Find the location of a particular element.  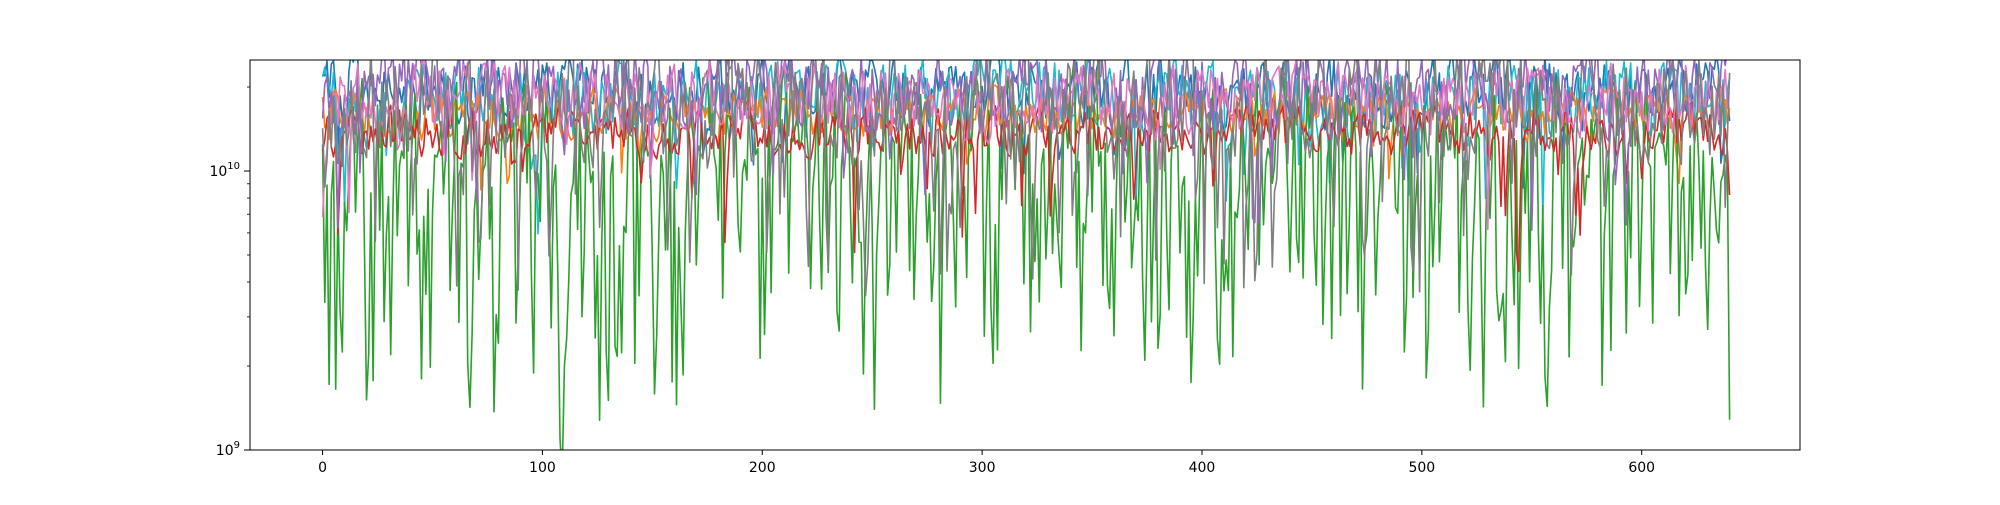

y-tick-exponent: 9 is located at coordinates (237, 445).